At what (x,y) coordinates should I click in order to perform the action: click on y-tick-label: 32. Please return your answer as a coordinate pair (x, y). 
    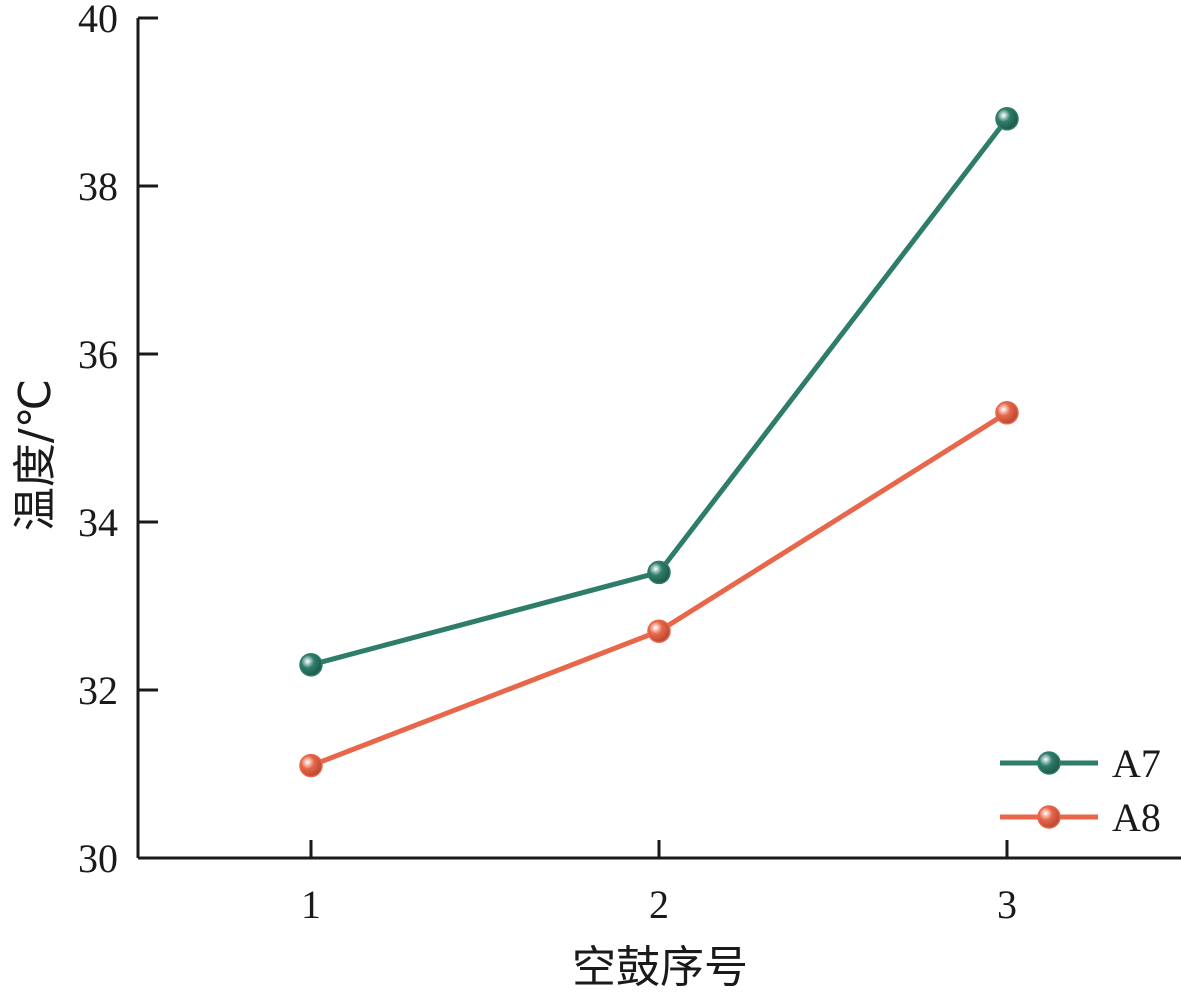
    Looking at the image, I should click on (98, 690).